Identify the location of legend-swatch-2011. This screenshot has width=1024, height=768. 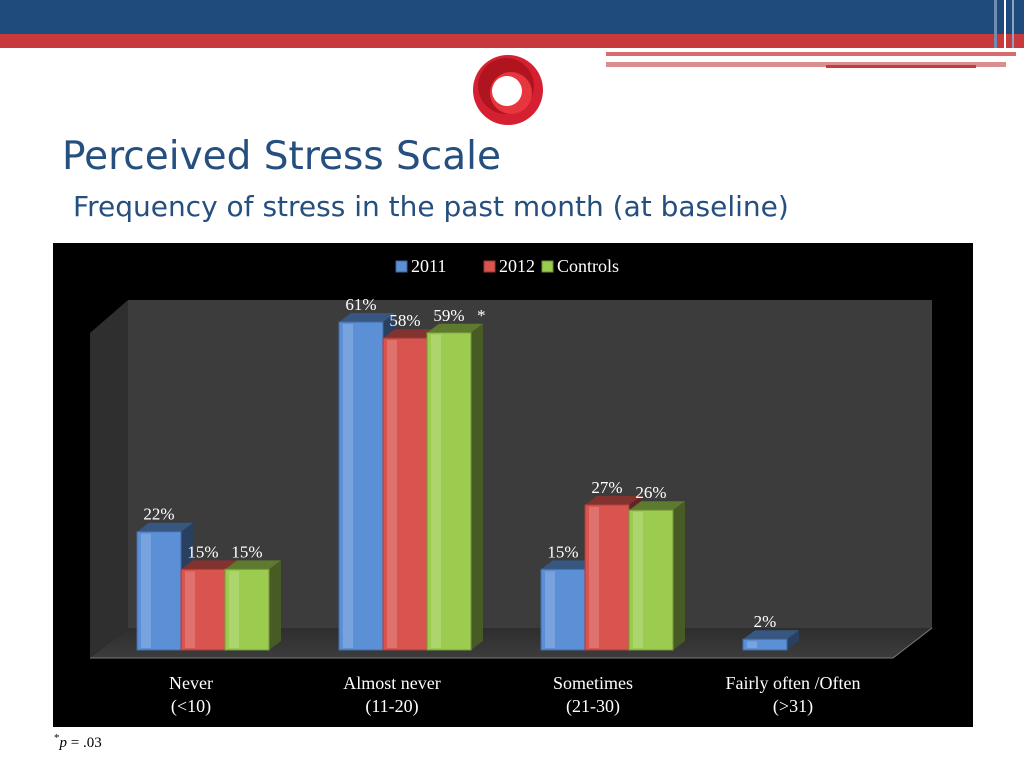
(401, 266).